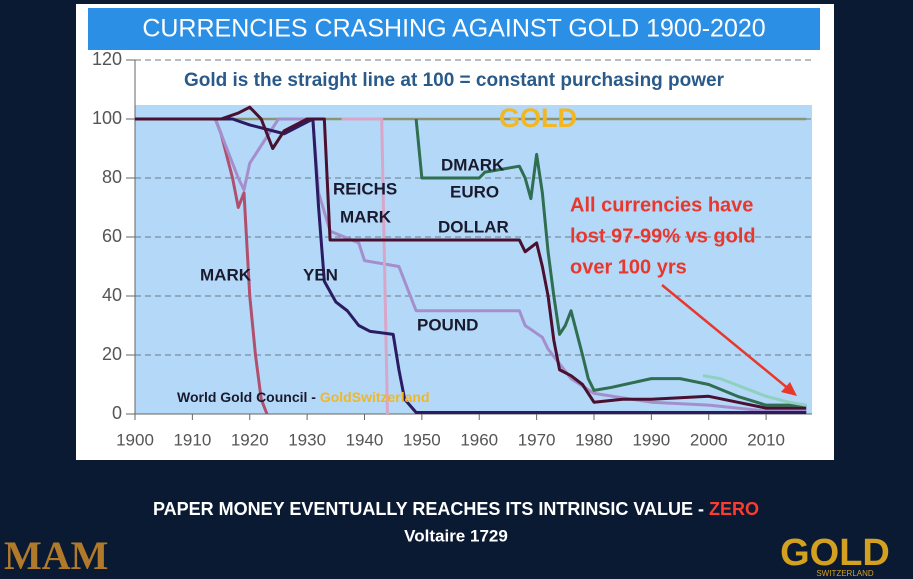 The height and width of the screenshot is (579, 913). Describe the element at coordinates (538, 118) in the screenshot. I see `gold-label: GOLD` at that location.